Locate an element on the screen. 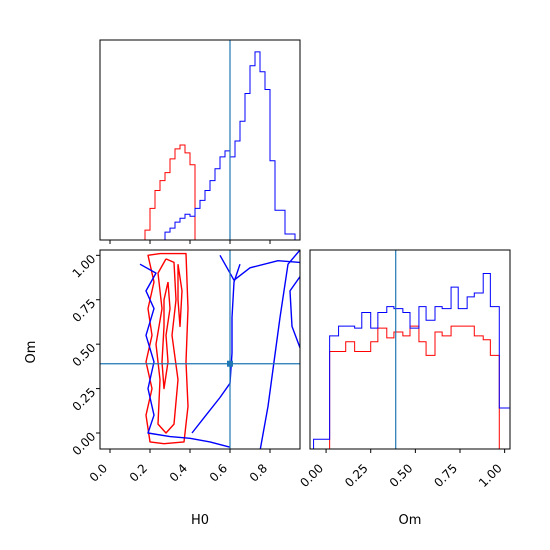 Image resolution: width=550 pixels, height=550 pixels. hist-Om-xtick-label-1: 0.25 is located at coordinates (356, 475).